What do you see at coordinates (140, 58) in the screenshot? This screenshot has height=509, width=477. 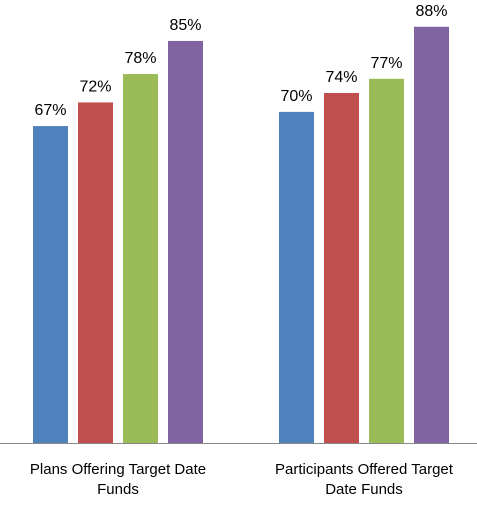 I see `data-label-1-3: 78%` at bounding box center [140, 58].